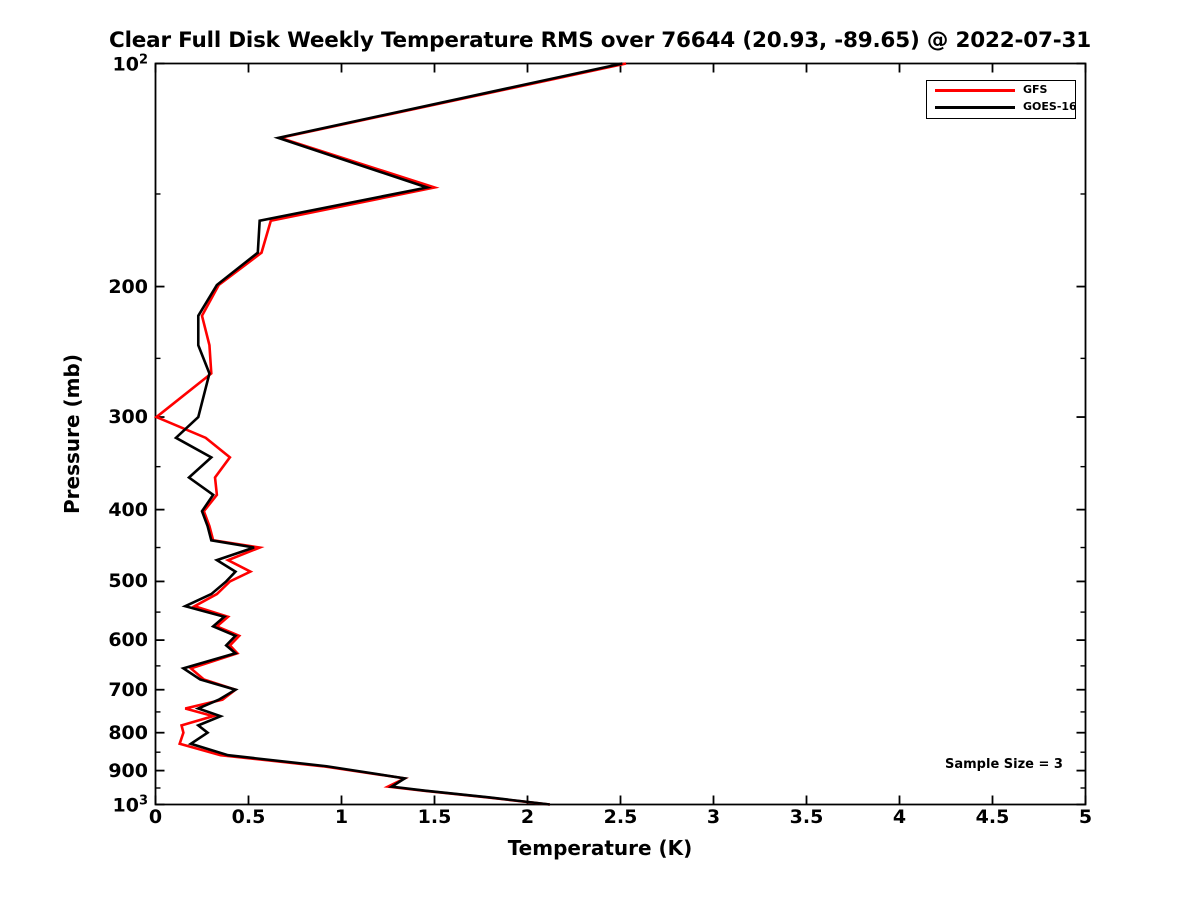 Image resolution: width=1200 pixels, height=900 pixels. What do you see at coordinates (434, 817) in the screenshot?
I see `x-tick-label: 1.5` at bounding box center [434, 817].